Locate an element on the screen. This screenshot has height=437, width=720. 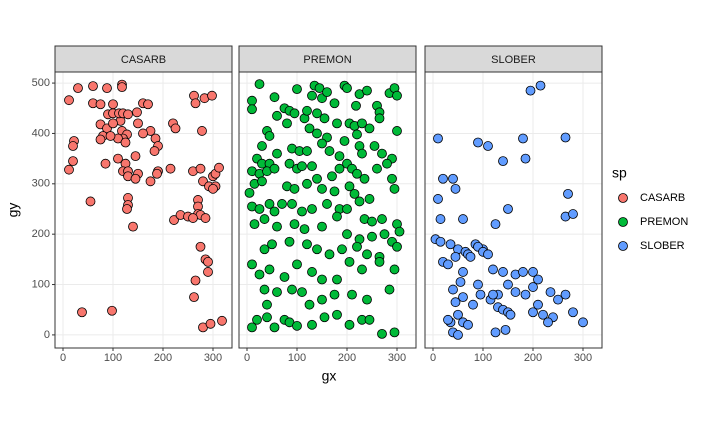
y-tick-label: 200 is located at coordinates (41, 234).